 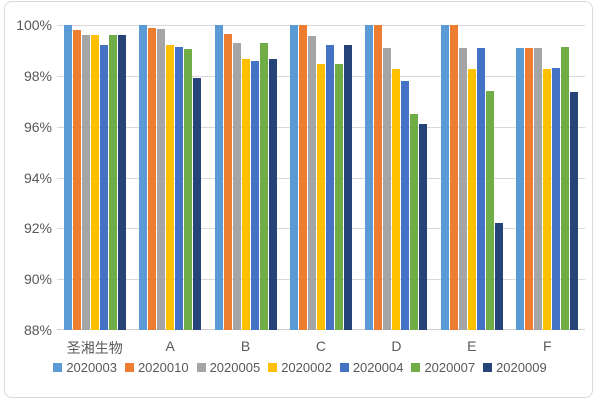 I want to click on legend-item-2020002: 2020002, so click(x=300, y=367).